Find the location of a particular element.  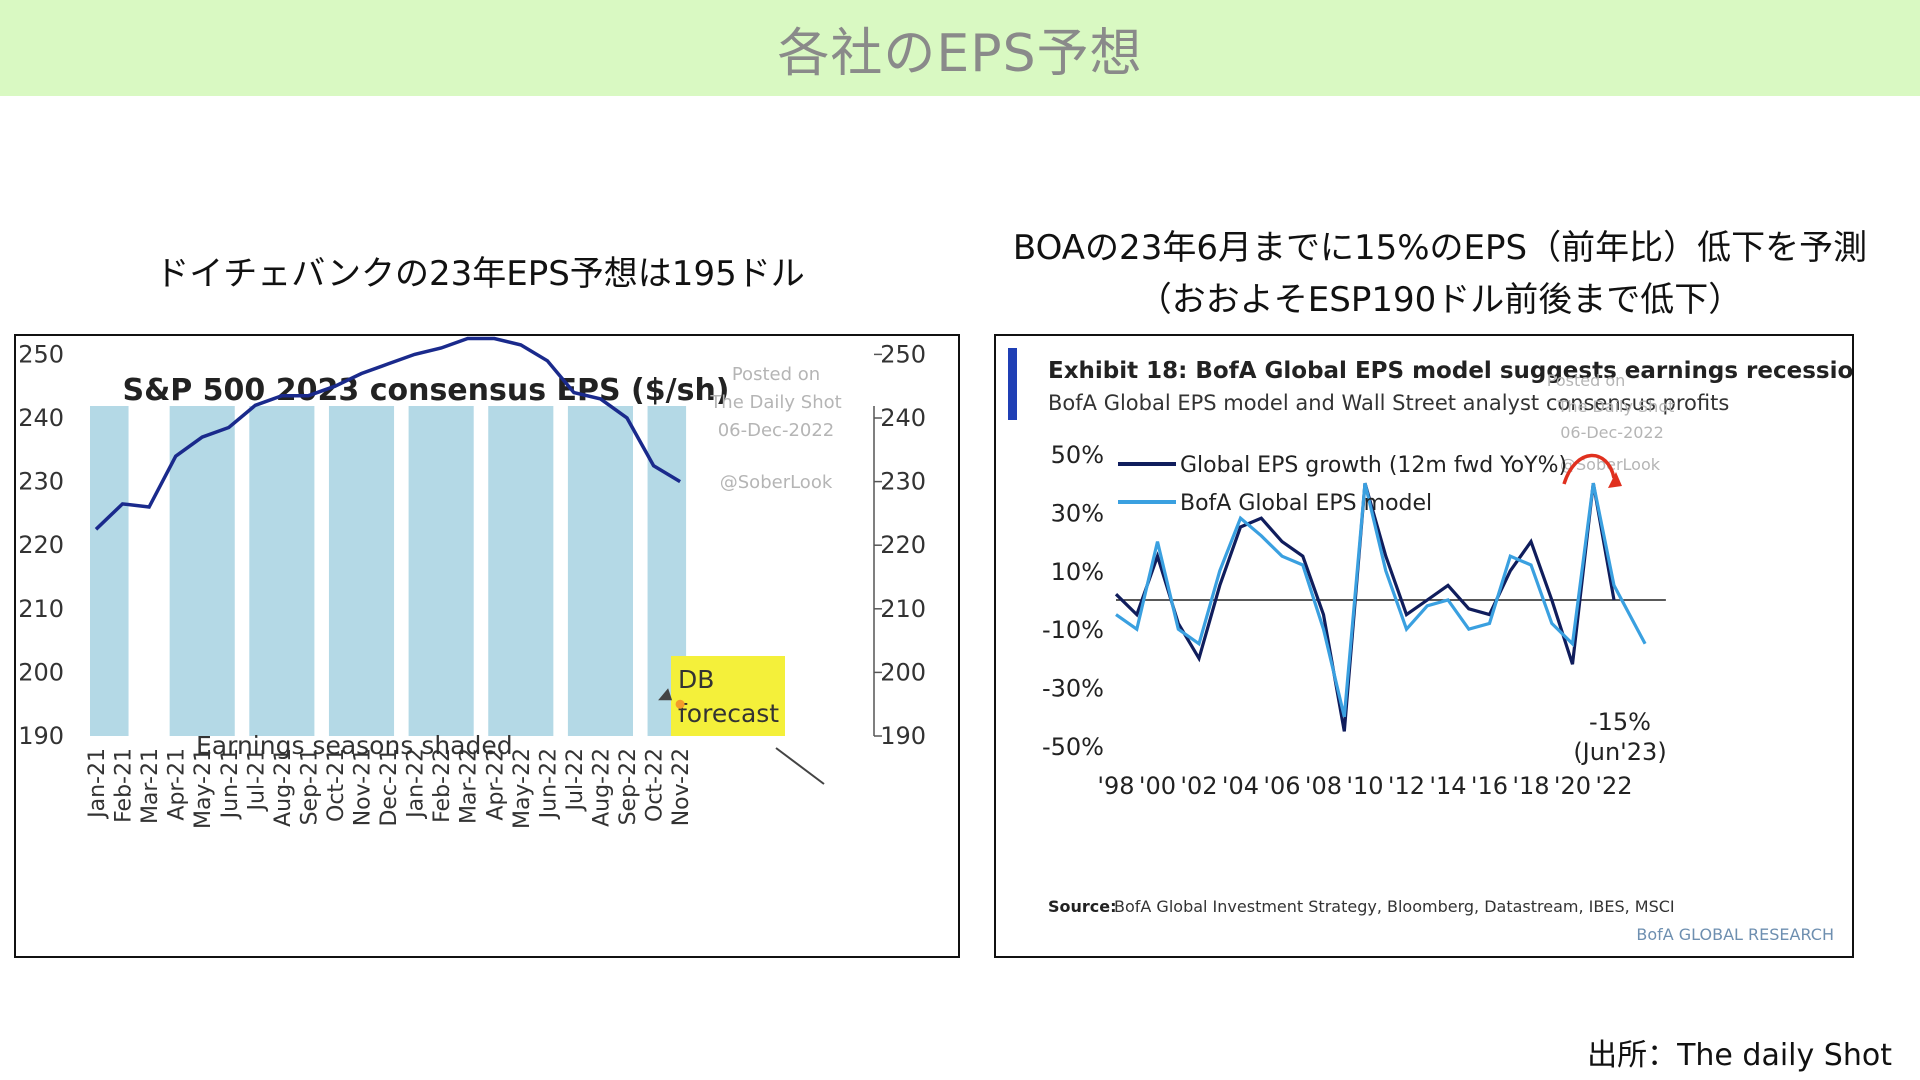

x-tick-Feb-21: Feb-21 is located at coordinates (124, 785).